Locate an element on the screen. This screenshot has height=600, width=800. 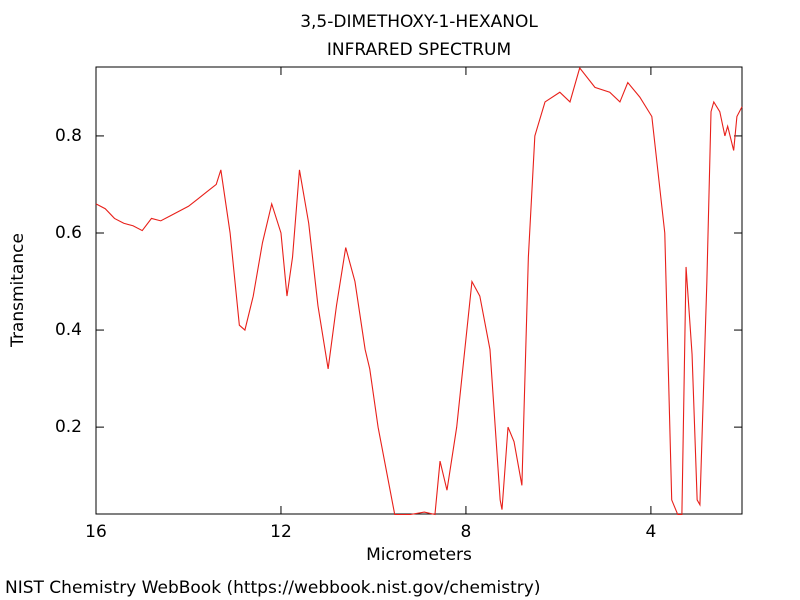
chart-subtitle: INFRARED SPECTRUM is located at coordinates (419, 50).